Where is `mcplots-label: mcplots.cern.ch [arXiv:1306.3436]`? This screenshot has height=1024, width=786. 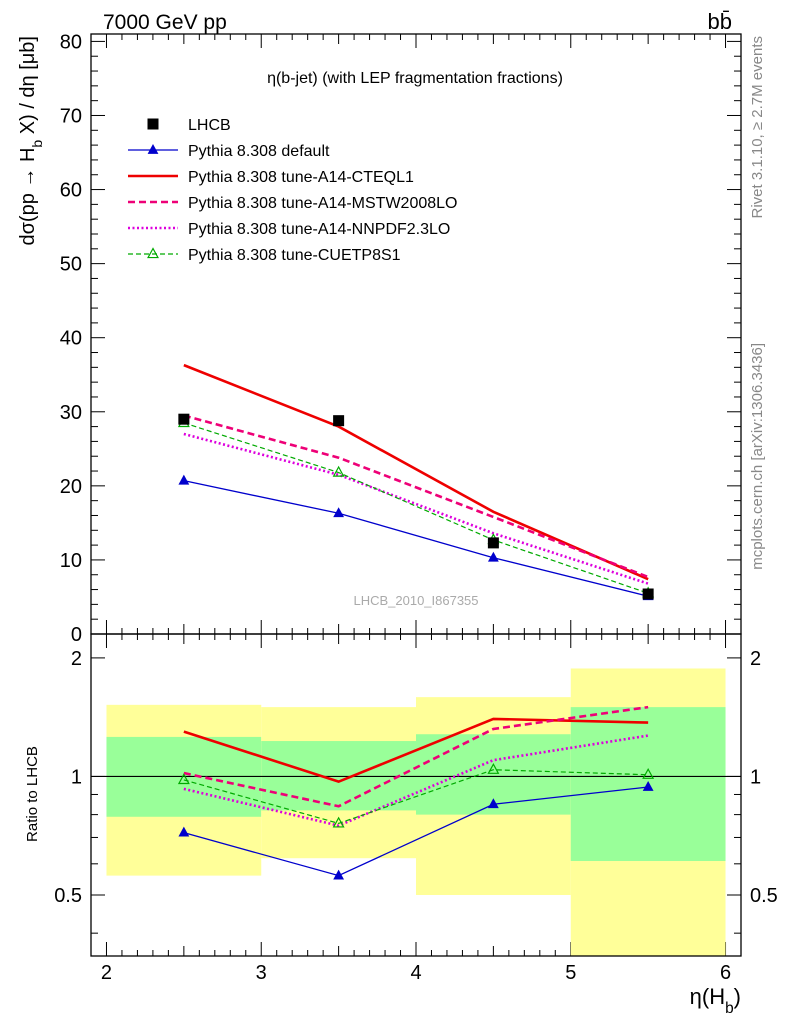 mcplots-label: mcplots.cern.ch [arXiv:1306.3436] is located at coordinates (757, 456).